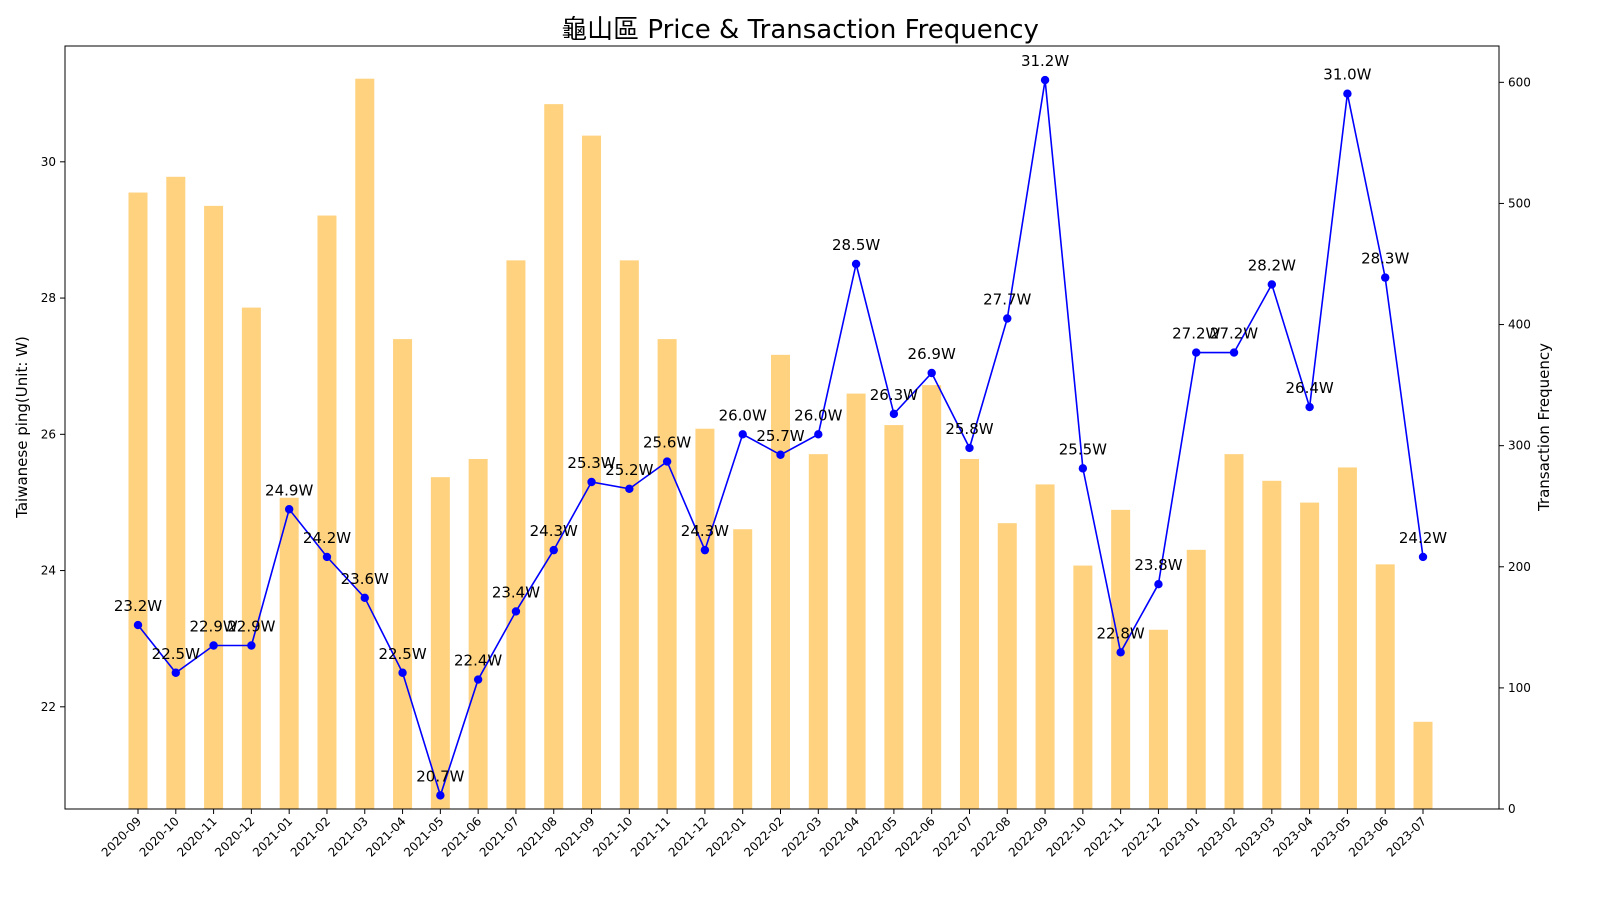 The image size is (1600, 904). I want to click on x-tick-label: 2022-05, so click(877, 836).